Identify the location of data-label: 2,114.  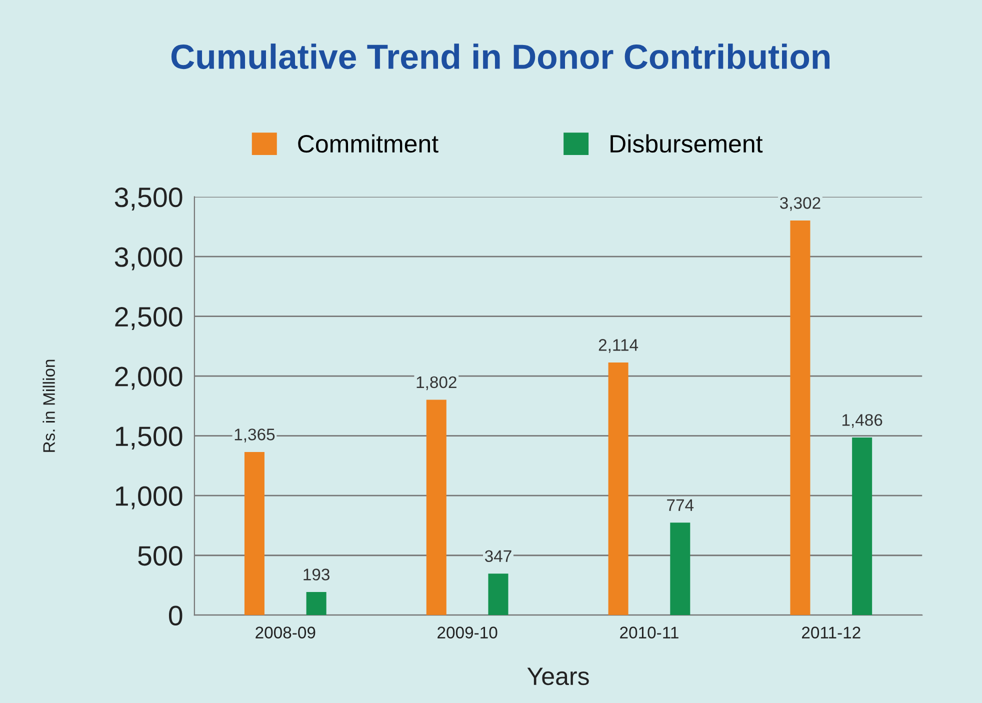
(618, 346).